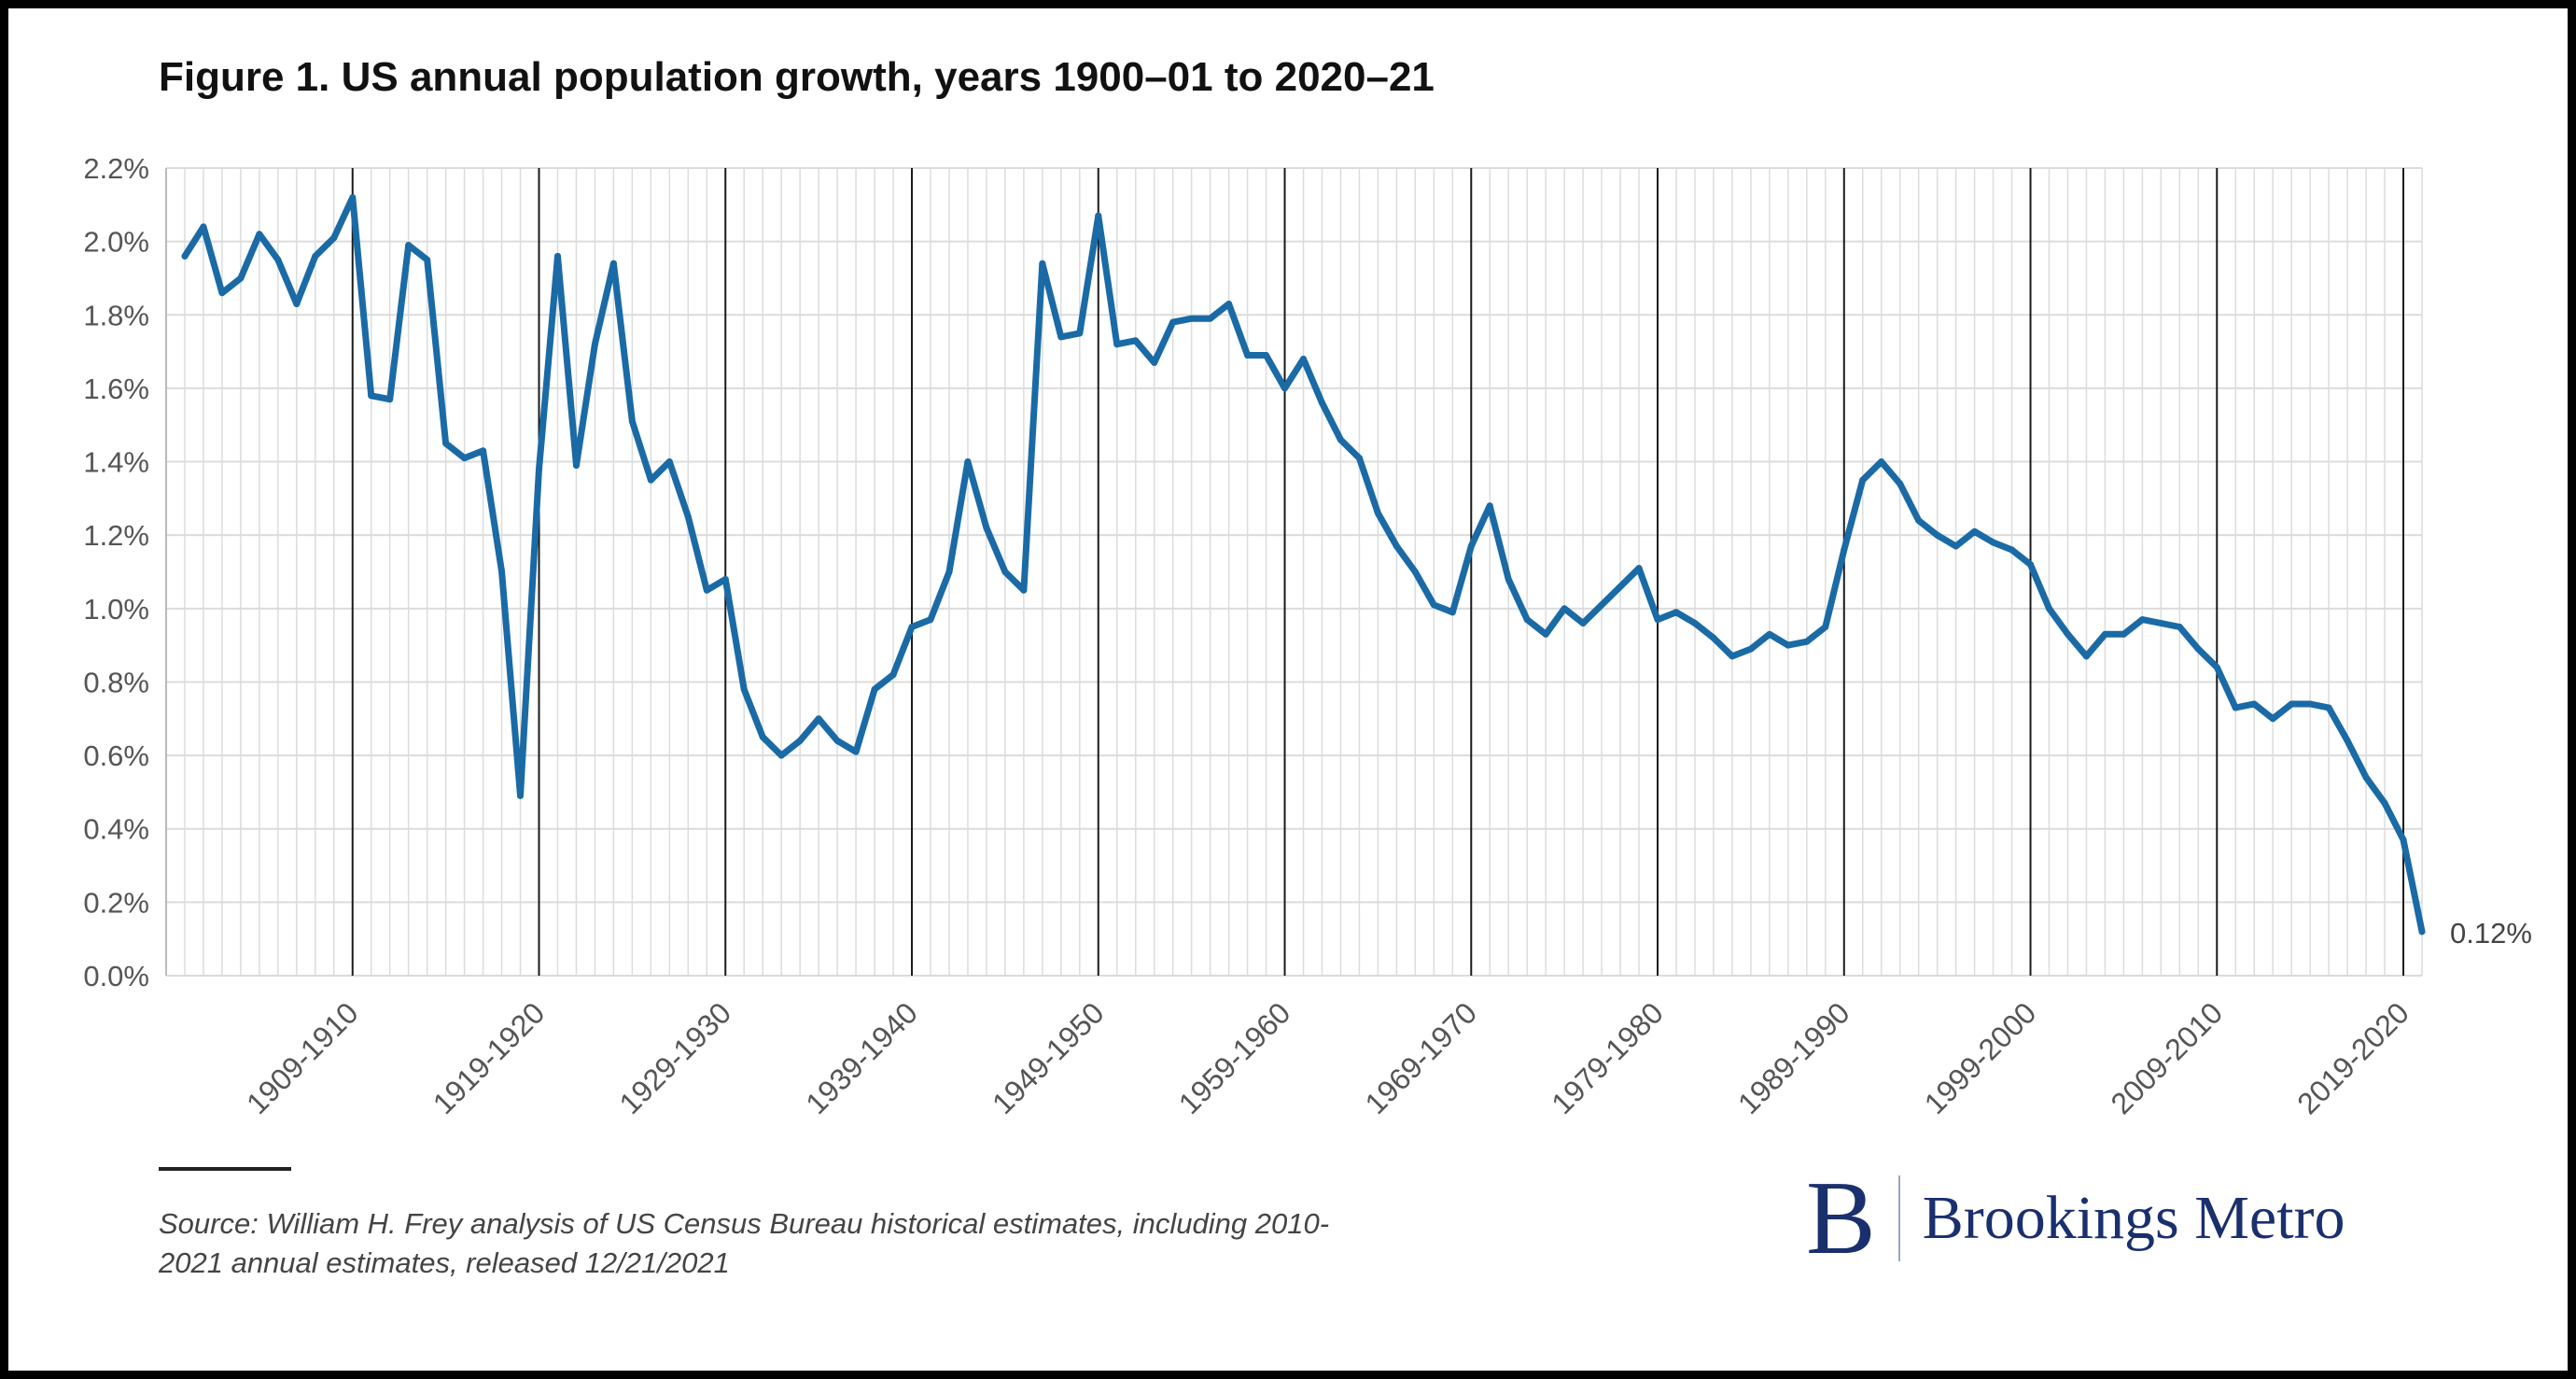  I want to click on x-tick-label: 1939-1940, so click(861, 1057).